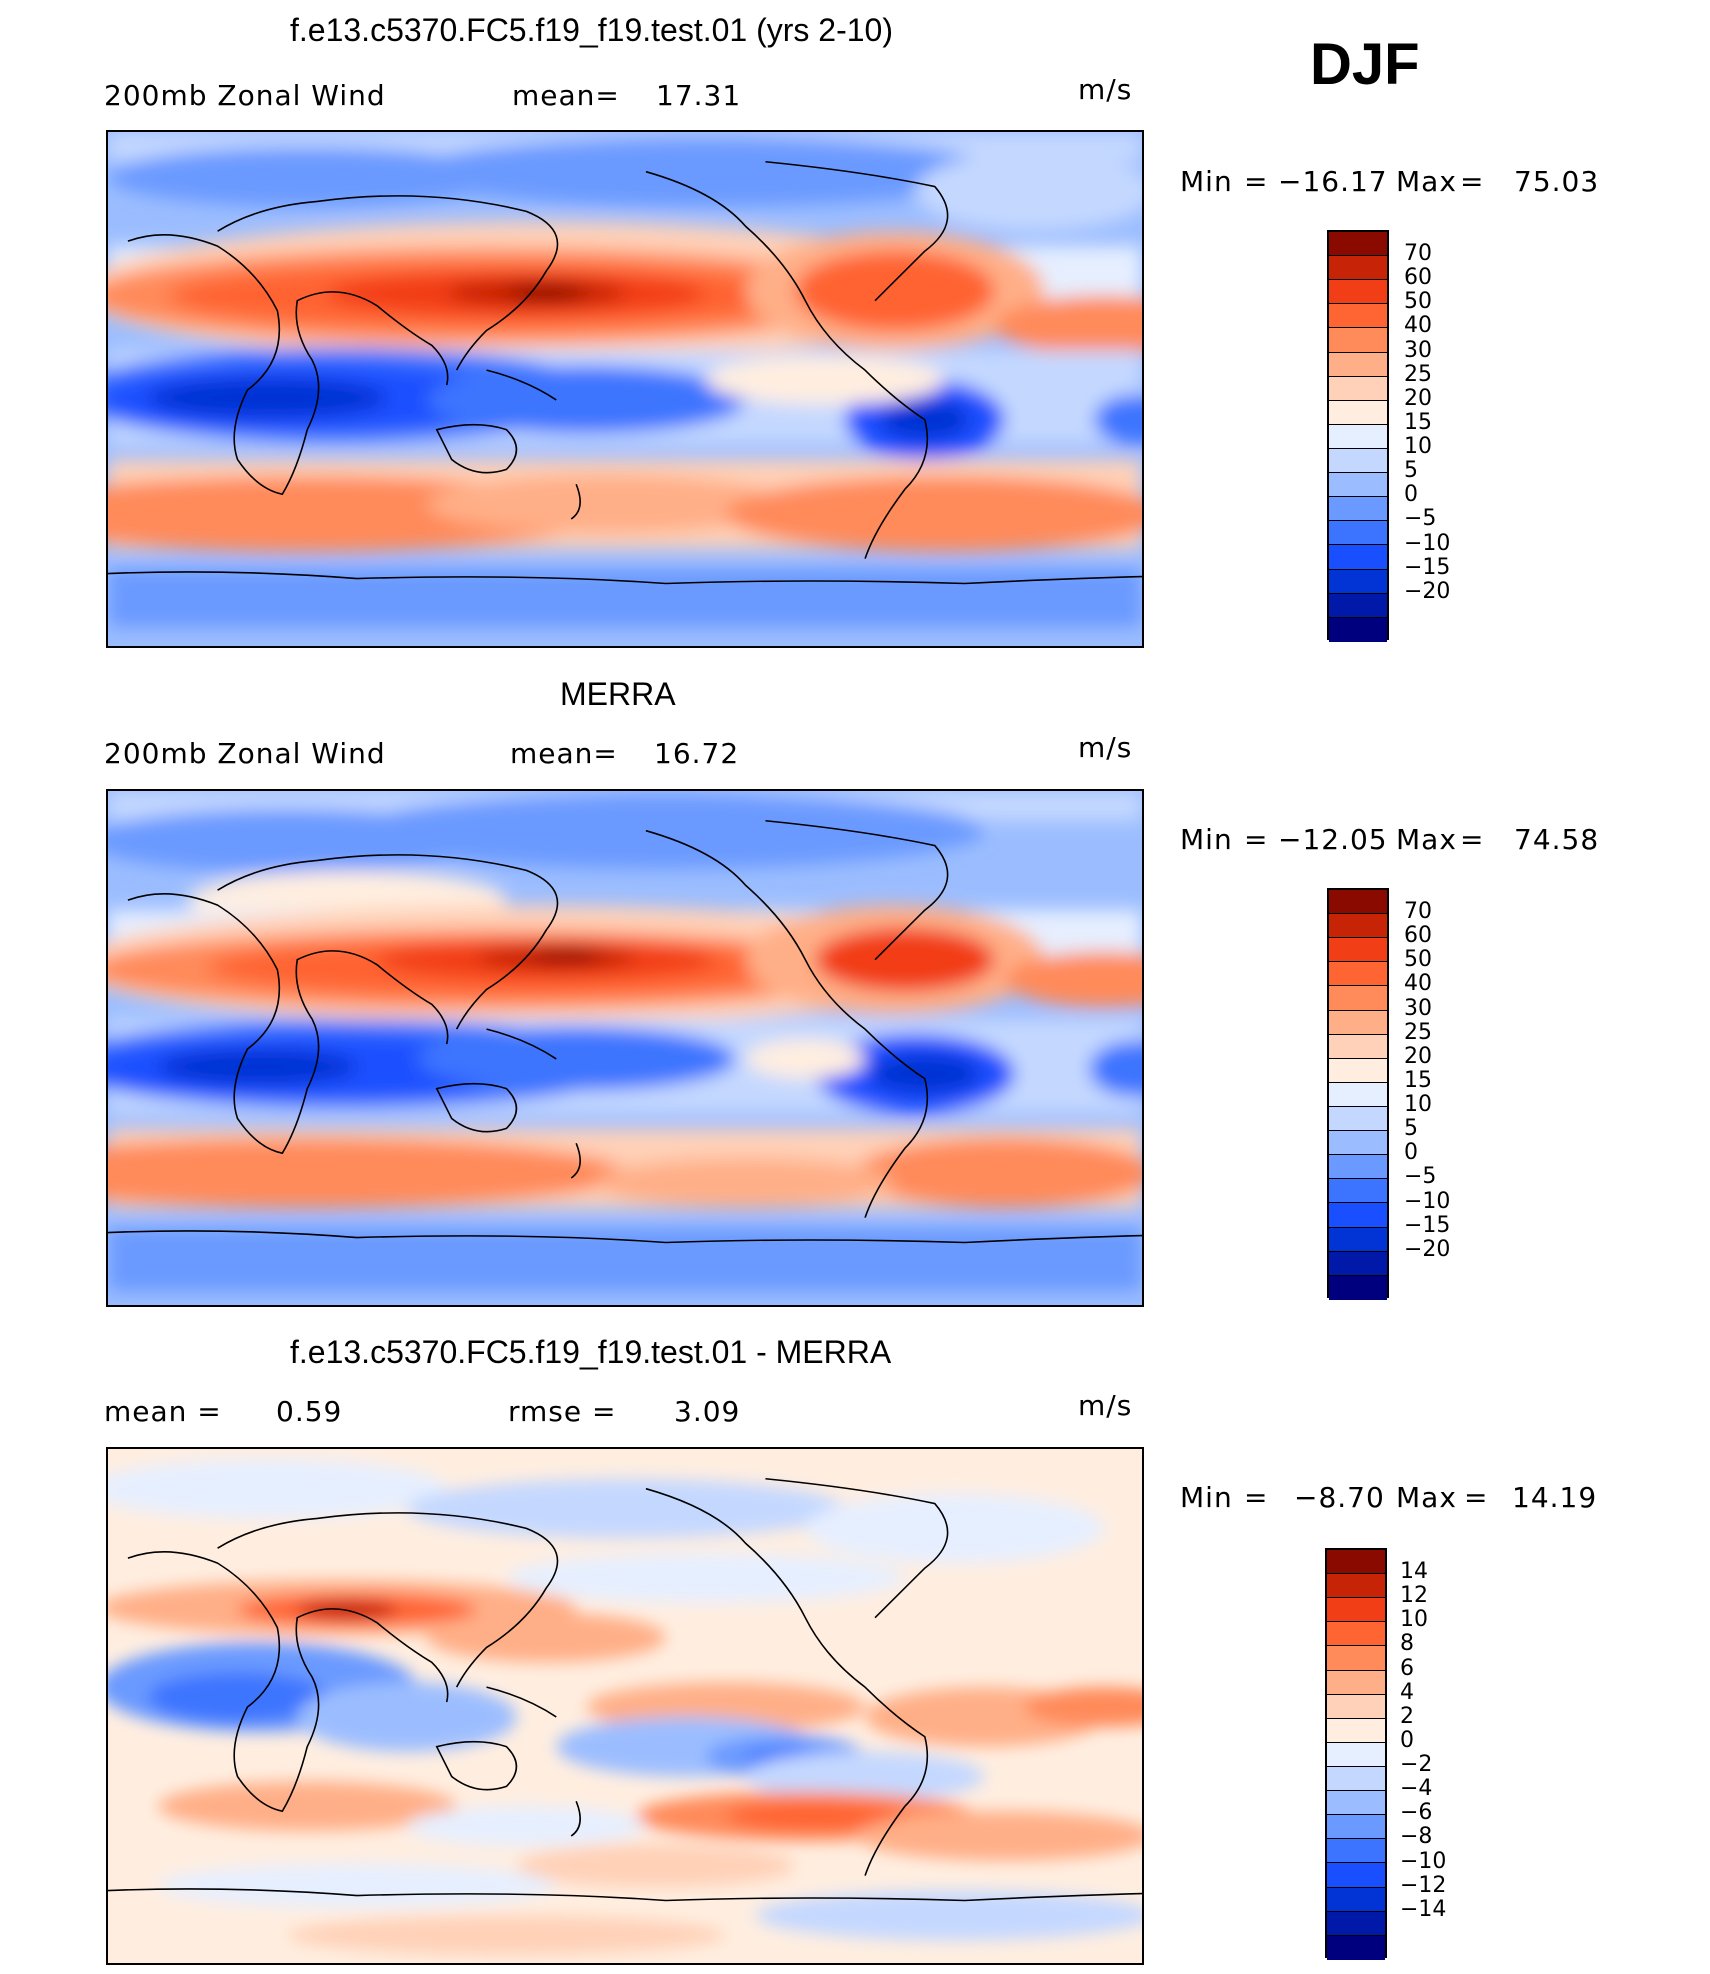 This screenshot has height=1974, width=1710. I want to click on panel-3-max-value: 14.19, so click(1555, 1497).